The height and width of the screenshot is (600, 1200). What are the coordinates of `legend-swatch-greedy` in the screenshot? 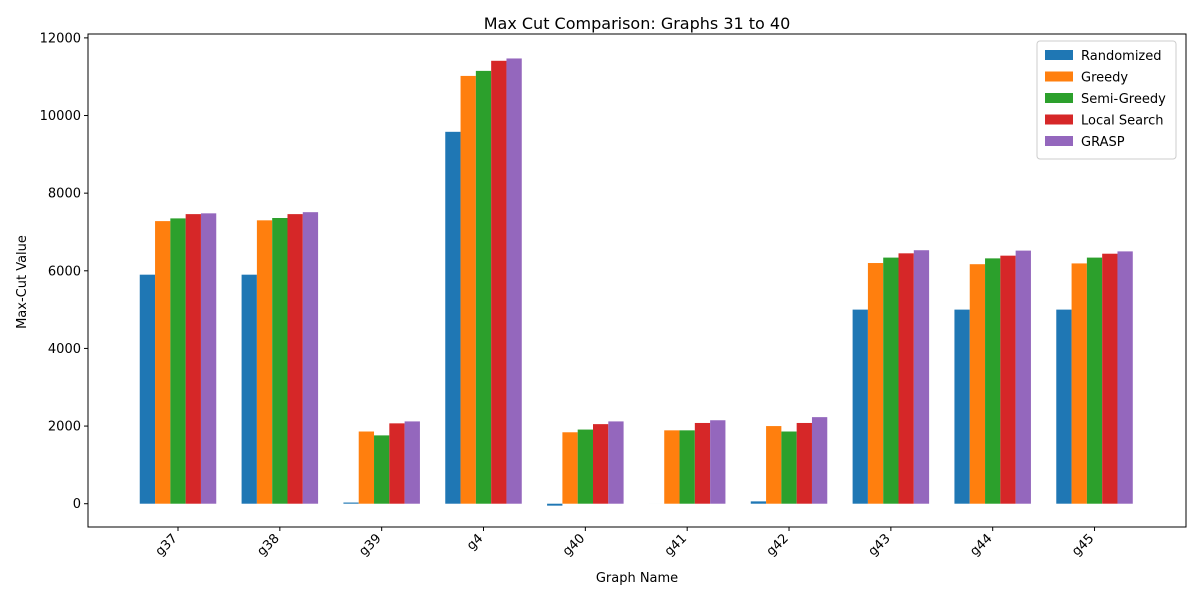 It's located at (1059, 76).